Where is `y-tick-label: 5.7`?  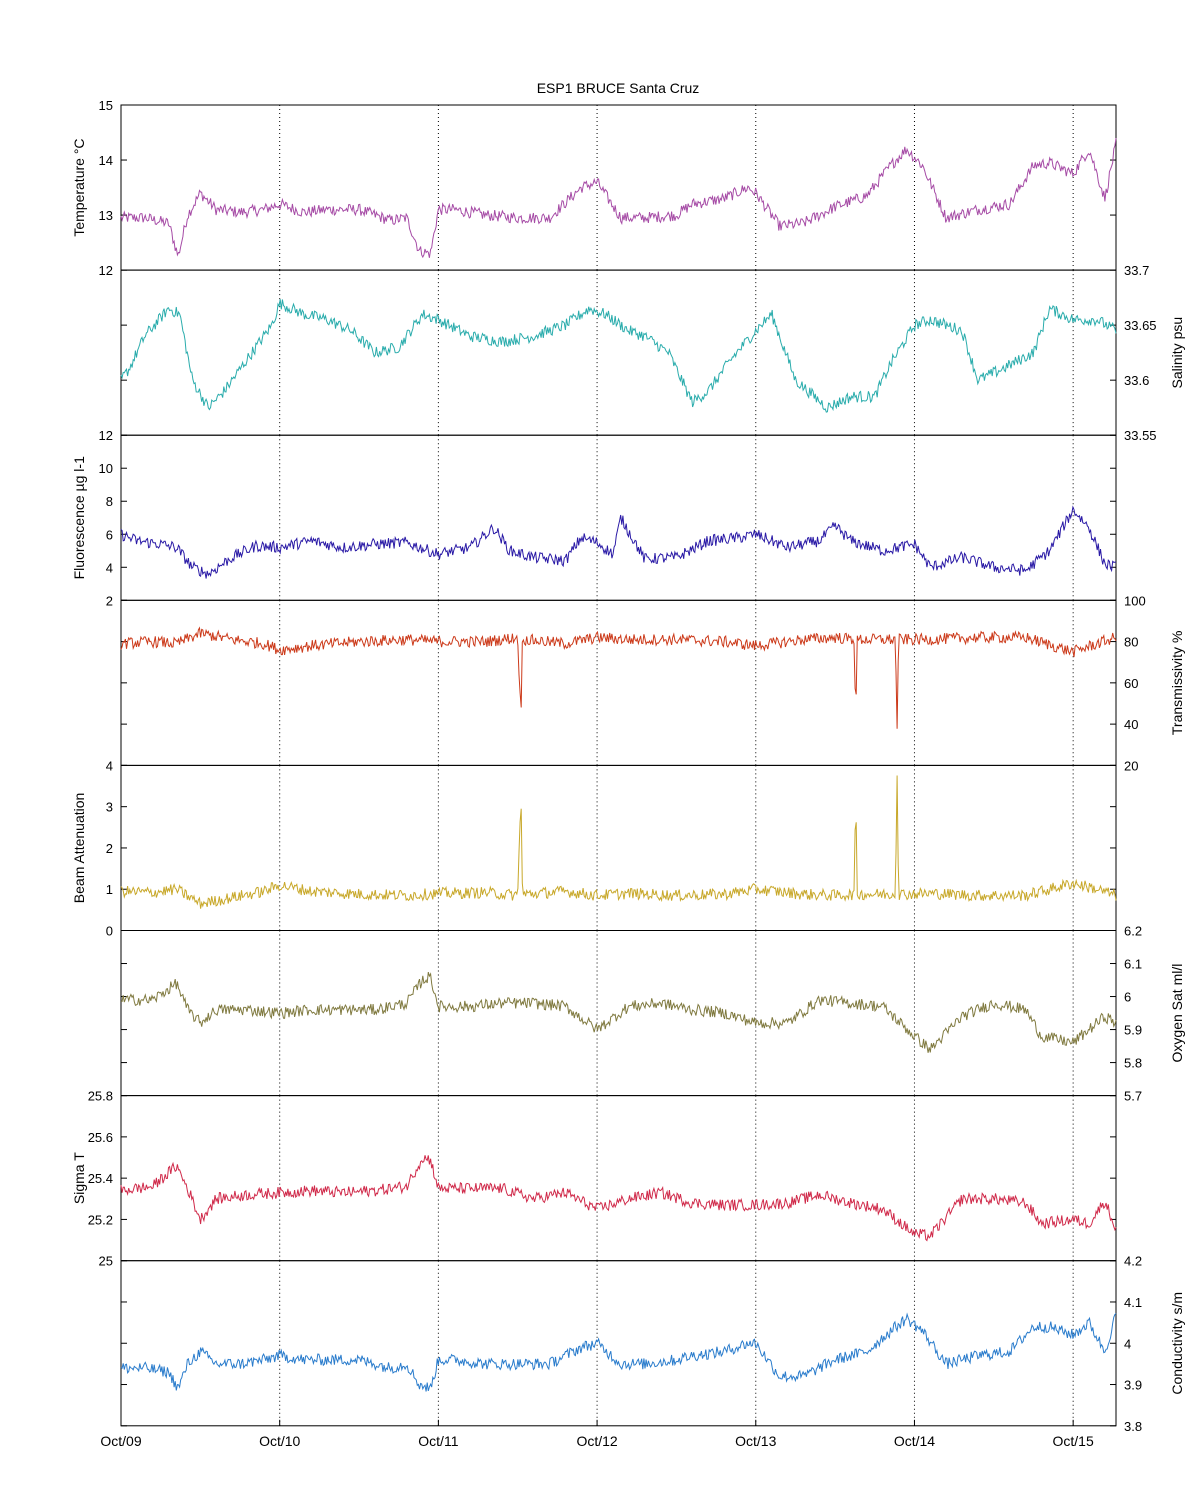 y-tick-label: 5.7 is located at coordinates (1133, 1096).